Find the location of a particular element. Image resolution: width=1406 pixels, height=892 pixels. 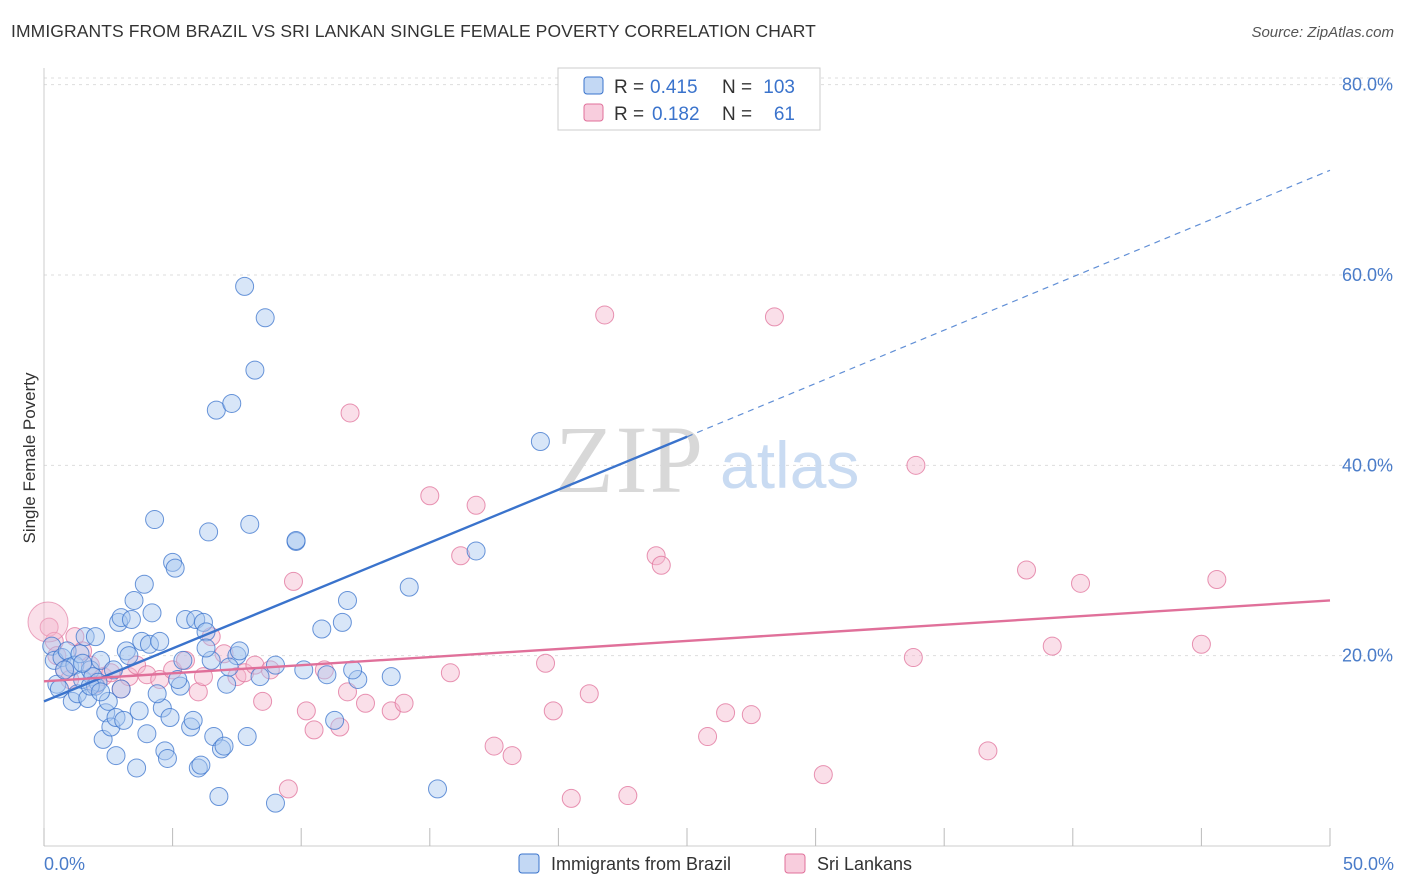

bottom-legend-swatch-sri-lankans is located at coordinates (795, 863).